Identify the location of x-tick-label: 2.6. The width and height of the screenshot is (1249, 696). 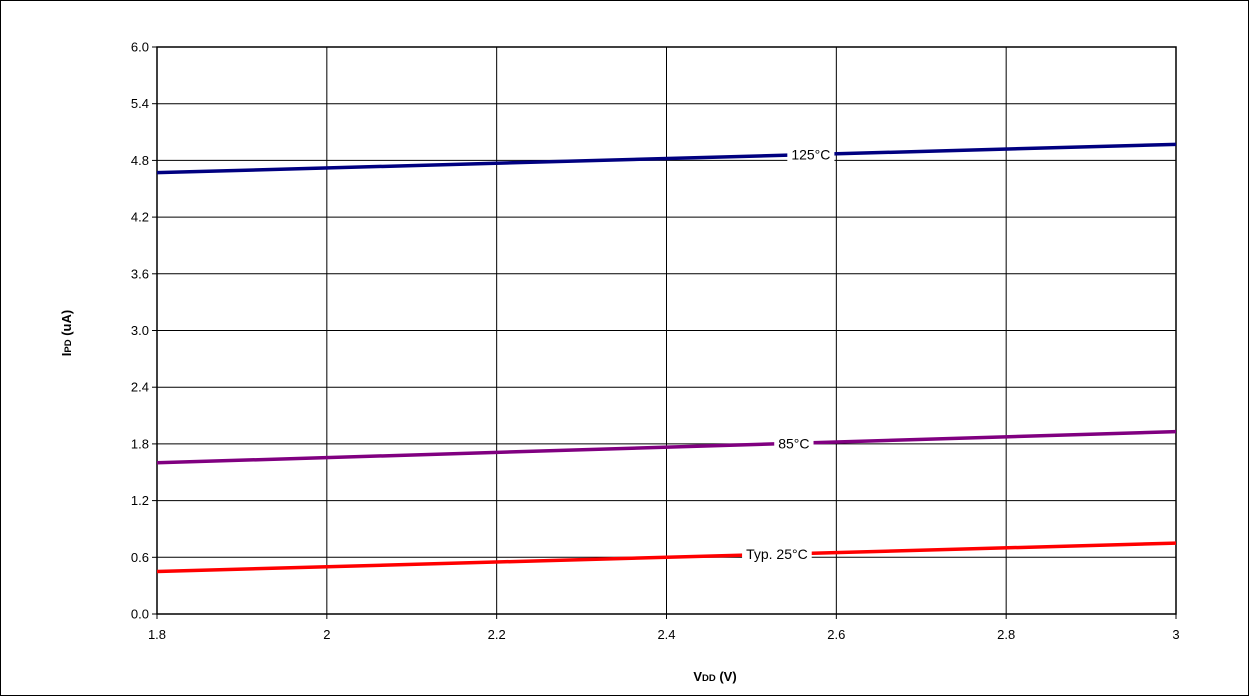
(836, 634).